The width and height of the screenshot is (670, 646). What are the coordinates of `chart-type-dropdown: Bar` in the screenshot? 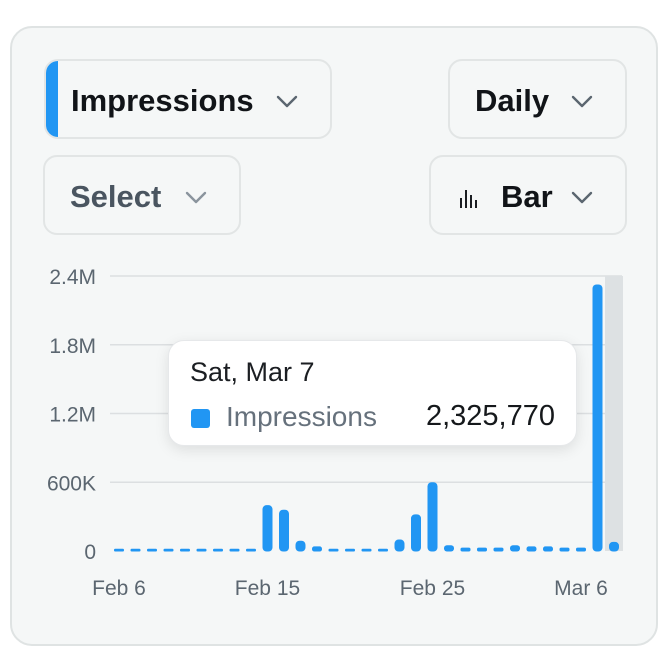 It's located at (528, 195).